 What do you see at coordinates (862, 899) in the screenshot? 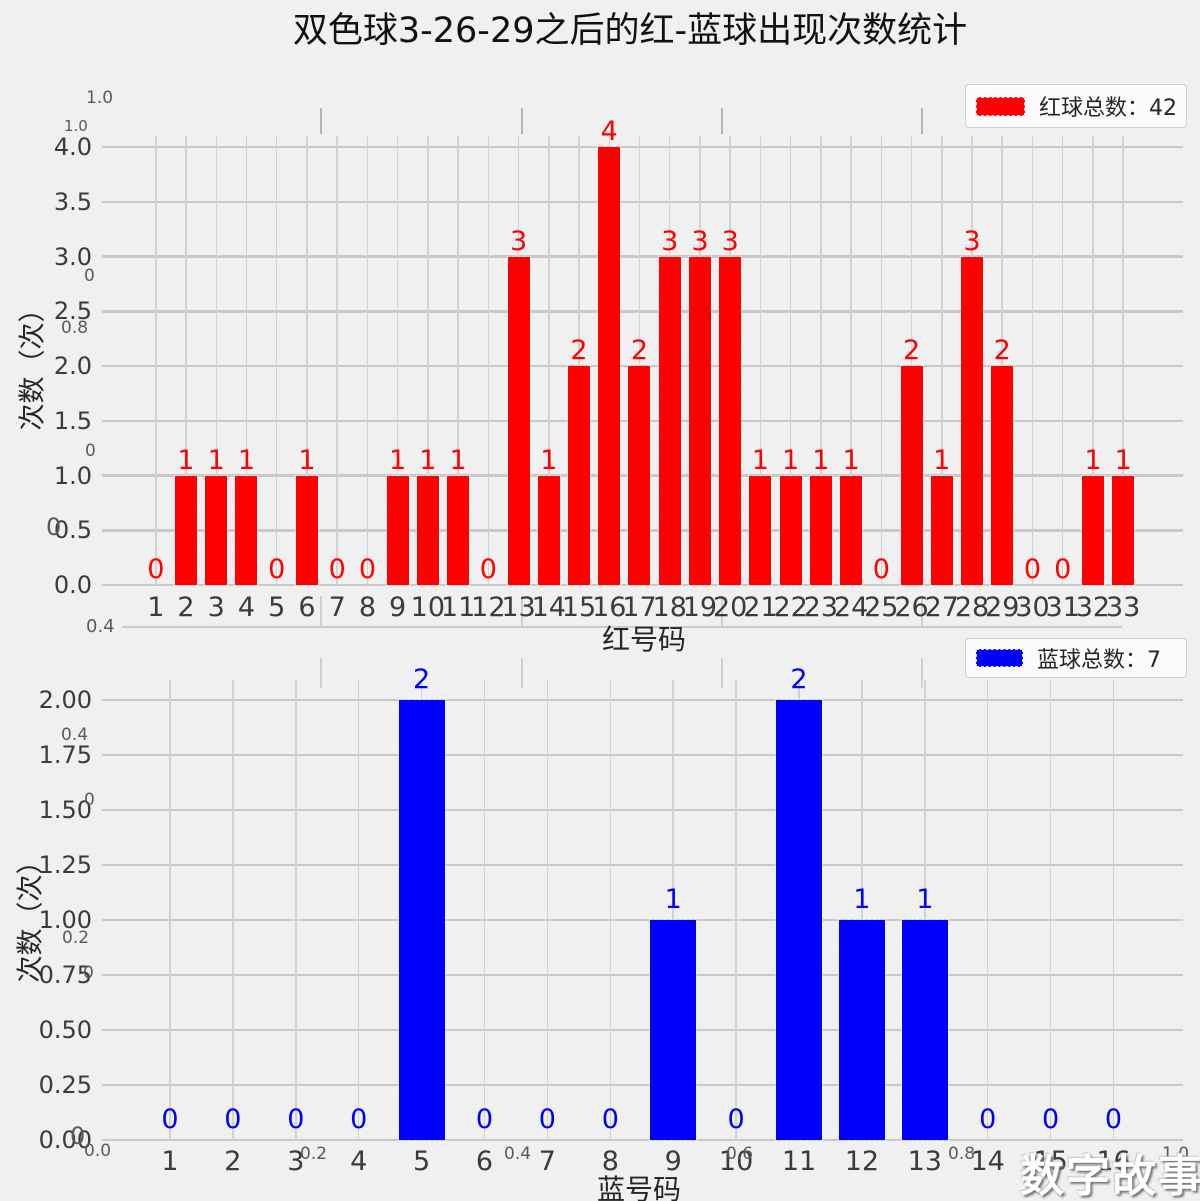
I see `blue-bar-value-label: 1` at bounding box center [862, 899].